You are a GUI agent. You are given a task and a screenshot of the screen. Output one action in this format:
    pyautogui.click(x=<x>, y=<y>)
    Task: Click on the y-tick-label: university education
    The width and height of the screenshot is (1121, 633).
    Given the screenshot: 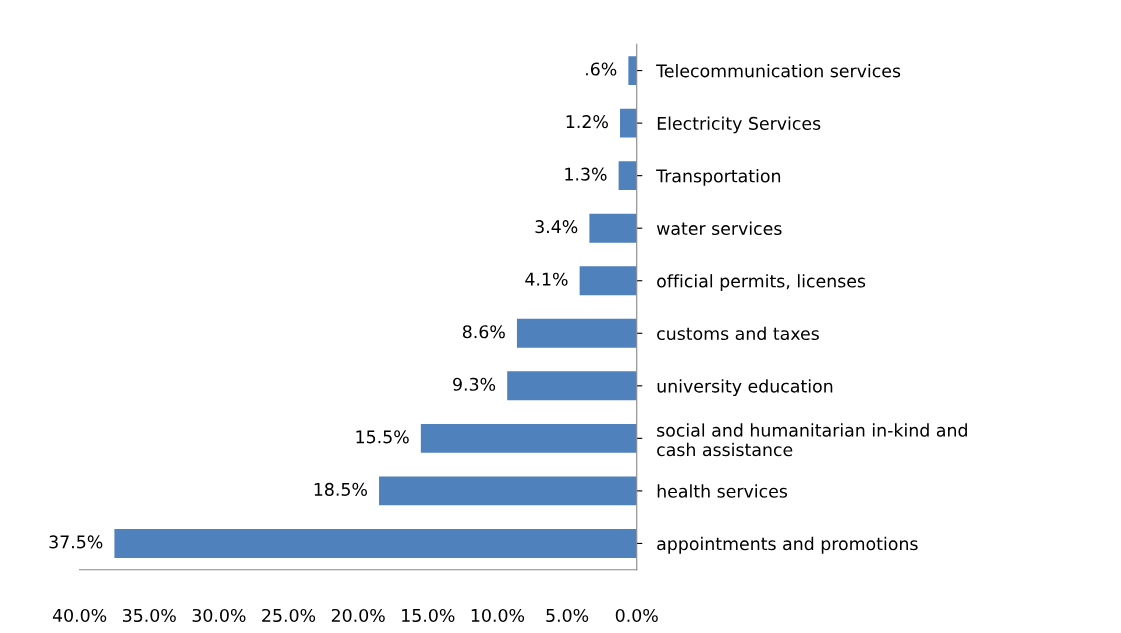 What is the action you would take?
    pyautogui.click(x=745, y=388)
    